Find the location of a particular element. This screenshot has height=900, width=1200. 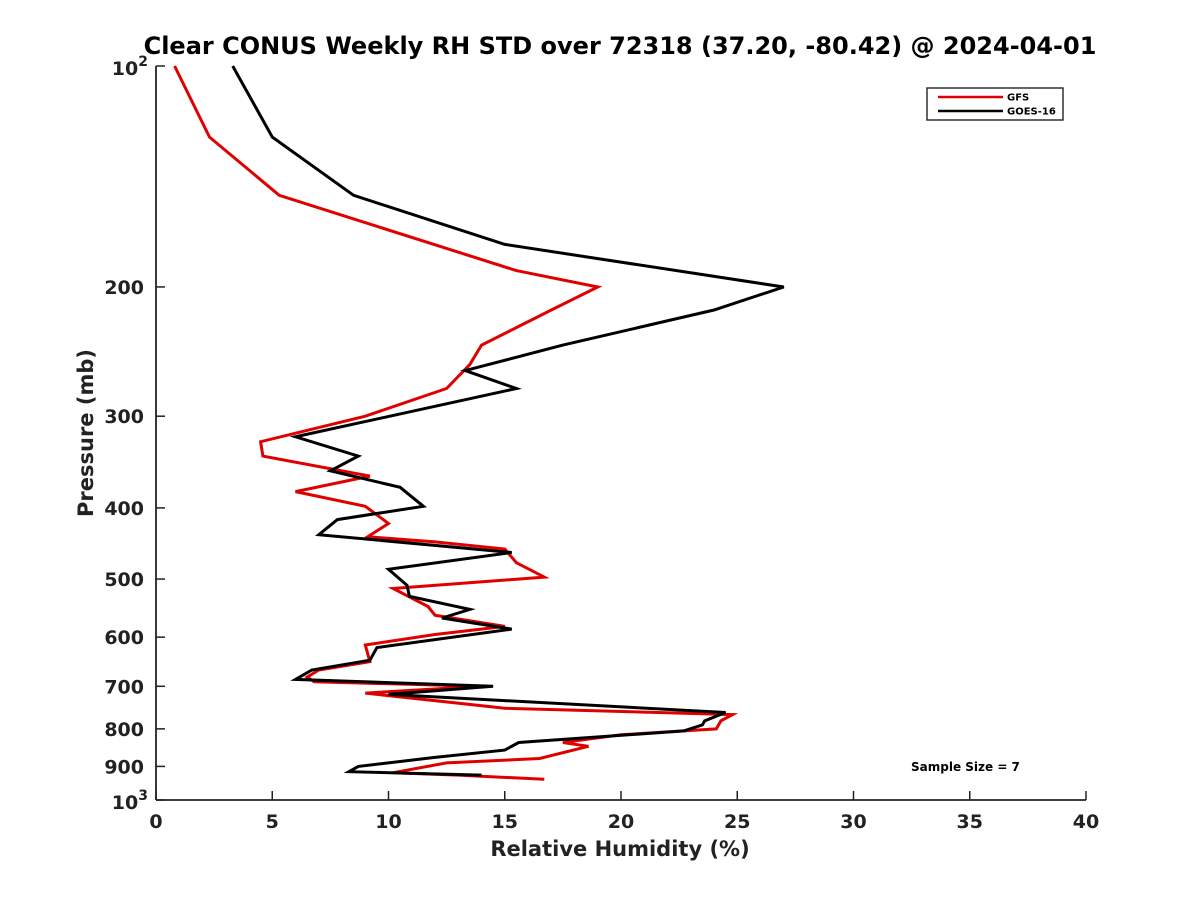

x-tick-label: 0 is located at coordinates (155, 822).